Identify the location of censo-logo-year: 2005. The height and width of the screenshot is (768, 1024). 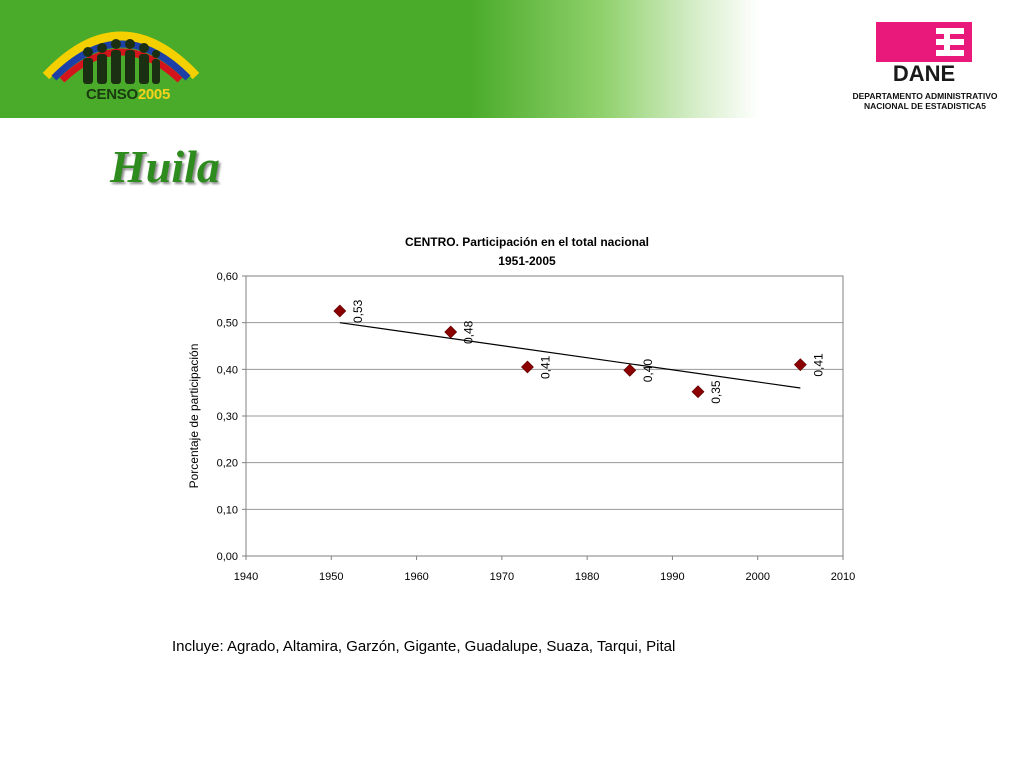
(154, 94).